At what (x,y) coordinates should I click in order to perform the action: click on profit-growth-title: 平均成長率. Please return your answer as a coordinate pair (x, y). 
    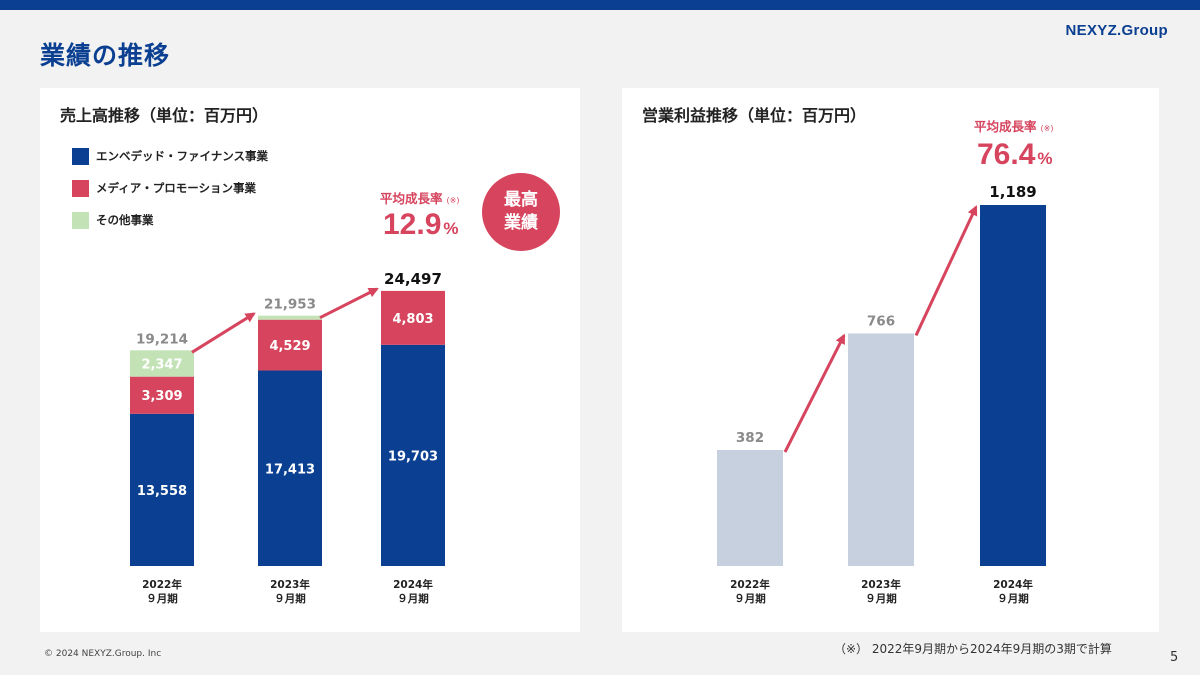
    Looking at the image, I should click on (1005, 126).